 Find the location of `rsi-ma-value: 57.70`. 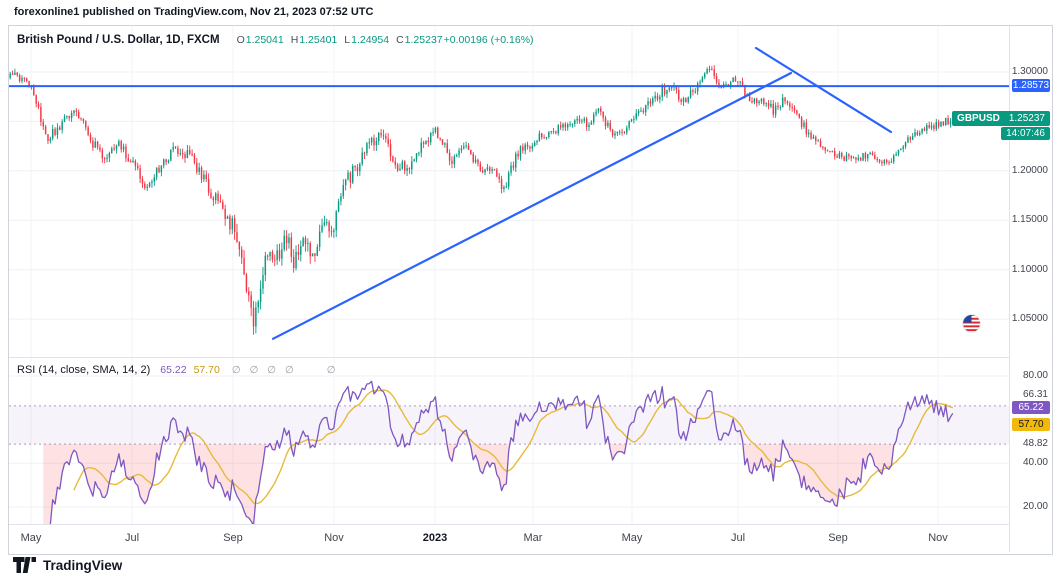

rsi-ma-value: 57.70 is located at coordinates (206, 370).